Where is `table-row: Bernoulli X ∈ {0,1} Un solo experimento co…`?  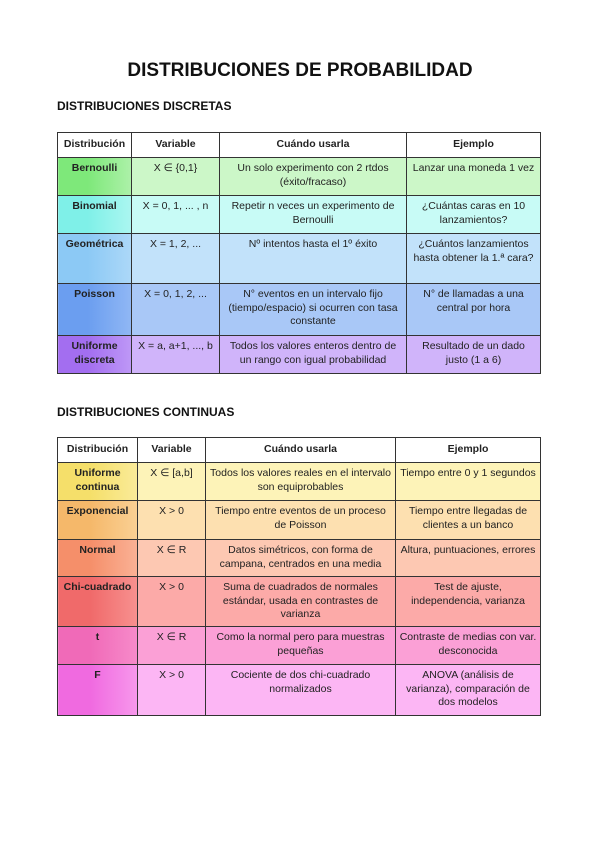
table-row: Bernoulli X ∈ {0,1} Un solo experimento co… is located at coordinates (299, 176).